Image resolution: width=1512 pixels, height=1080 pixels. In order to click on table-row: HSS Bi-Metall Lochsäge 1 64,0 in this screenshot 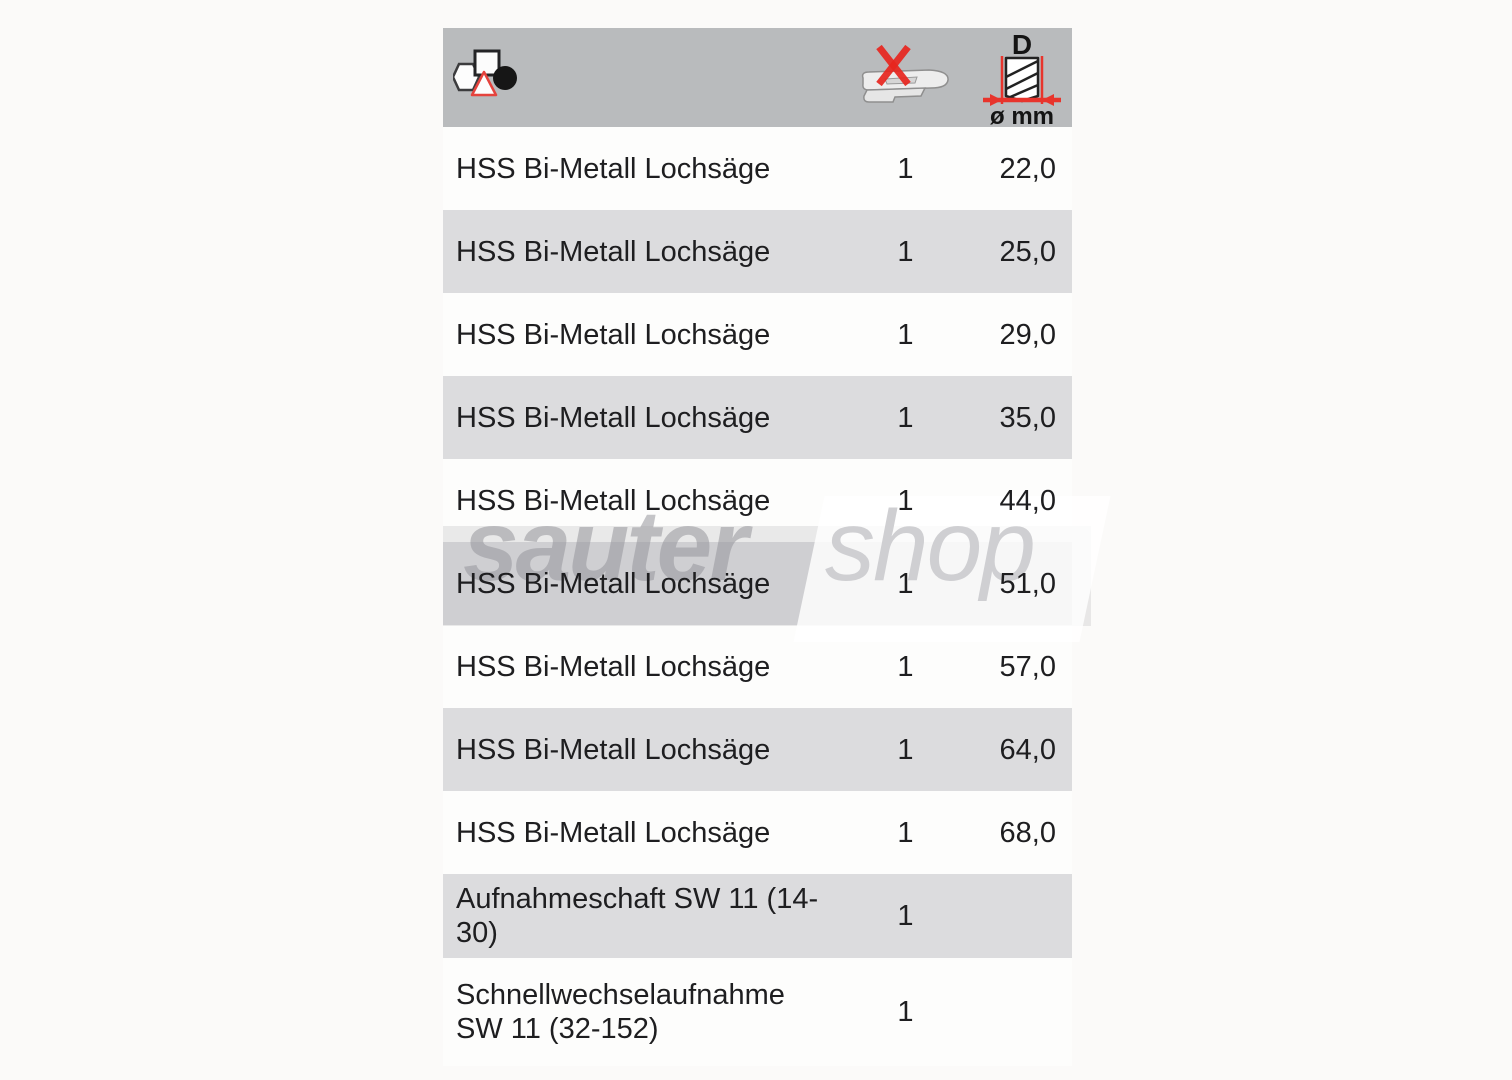, I will do `click(757, 749)`.